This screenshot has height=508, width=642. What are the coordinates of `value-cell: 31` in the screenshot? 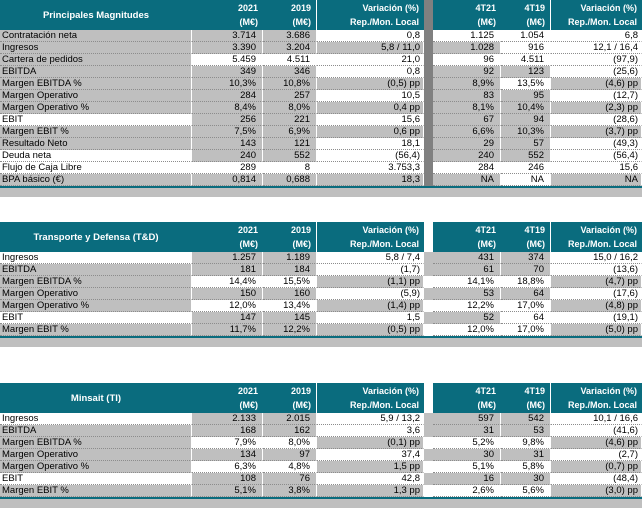 It's located at (526, 455).